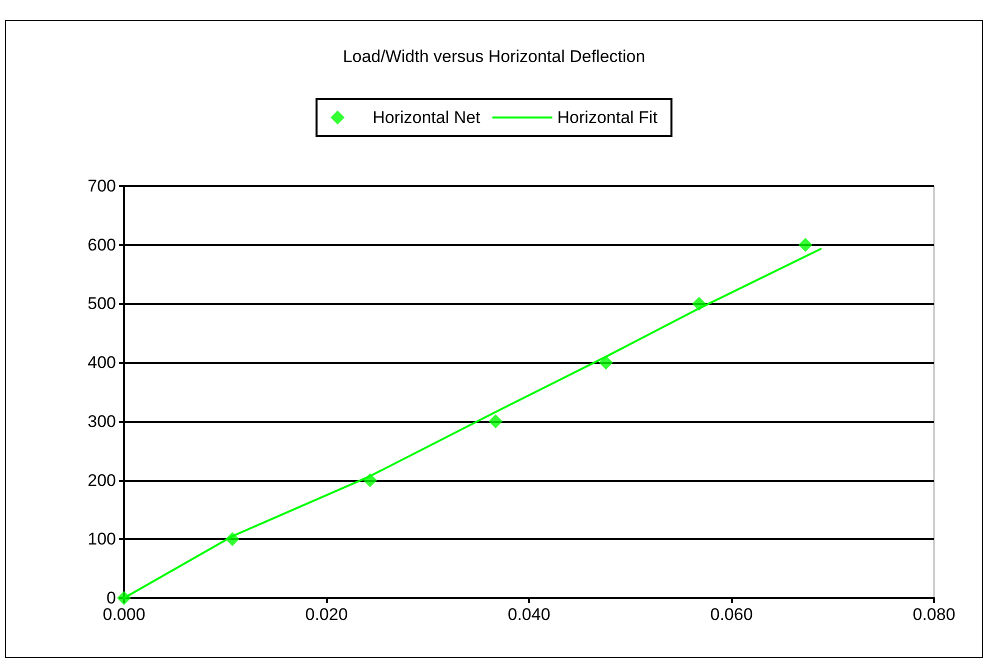 This screenshot has height=662, width=990. I want to click on y-tick-label: 100, so click(102, 539).